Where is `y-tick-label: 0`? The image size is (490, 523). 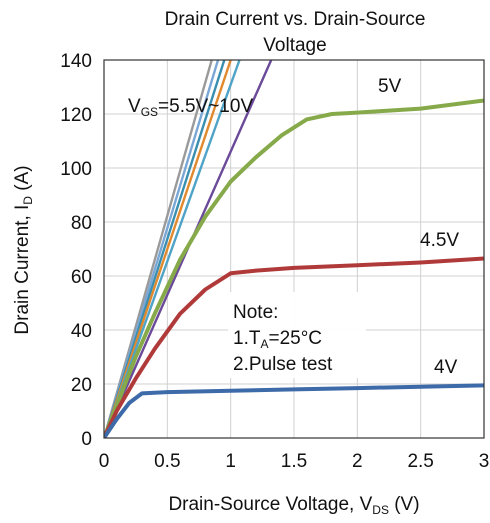
y-tick-label: 0 is located at coordinates (86, 439).